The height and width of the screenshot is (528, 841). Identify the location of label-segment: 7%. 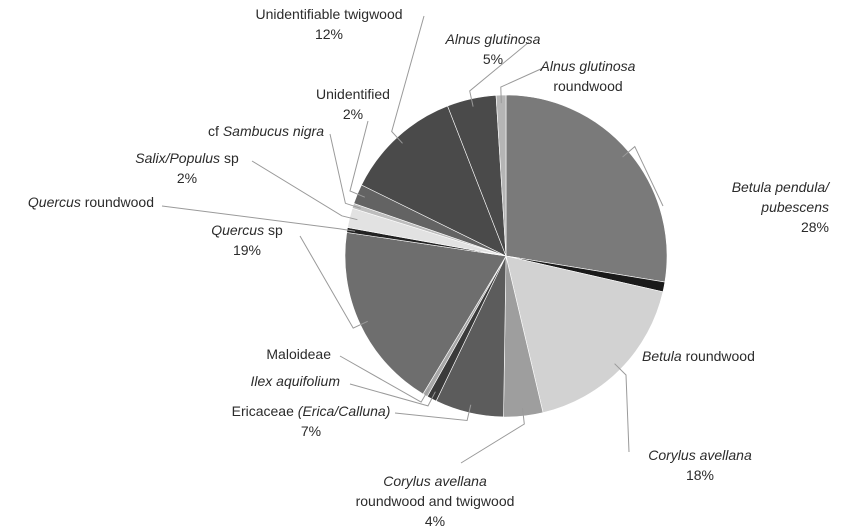
(311, 431).